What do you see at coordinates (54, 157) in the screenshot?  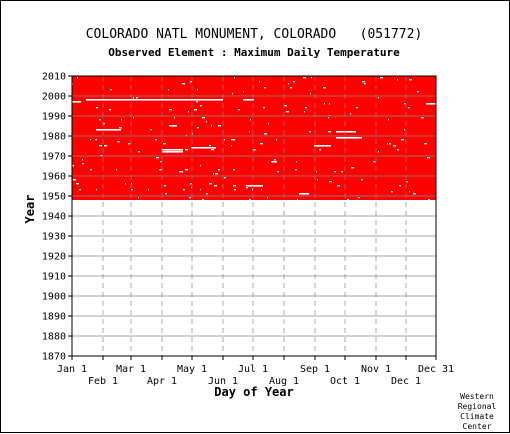 I see `y-tick-label: 1970` at bounding box center [54, 157].